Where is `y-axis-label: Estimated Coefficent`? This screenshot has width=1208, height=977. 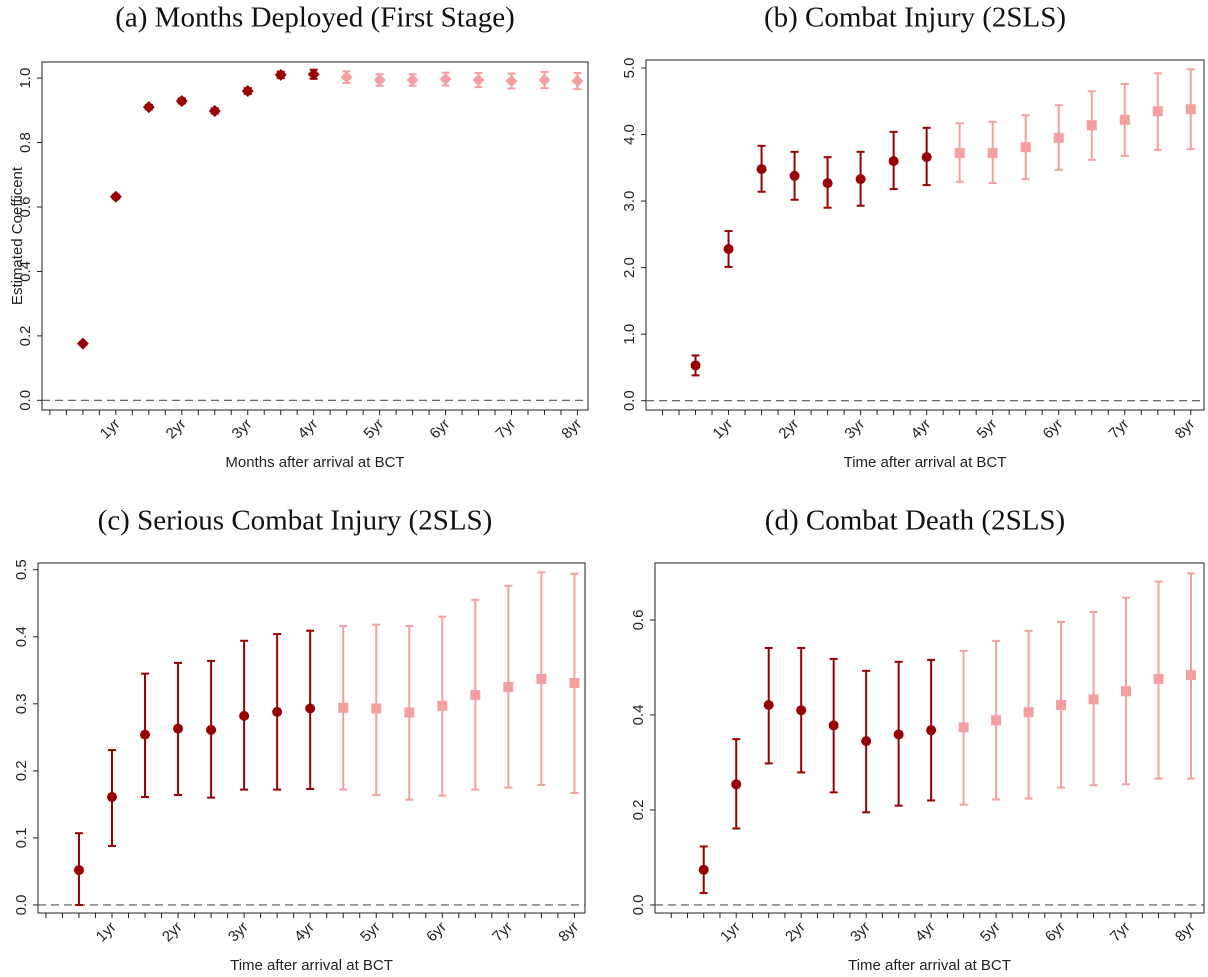 y-axis-label: Estimated Coefficent is located at coordinates (17, 235).